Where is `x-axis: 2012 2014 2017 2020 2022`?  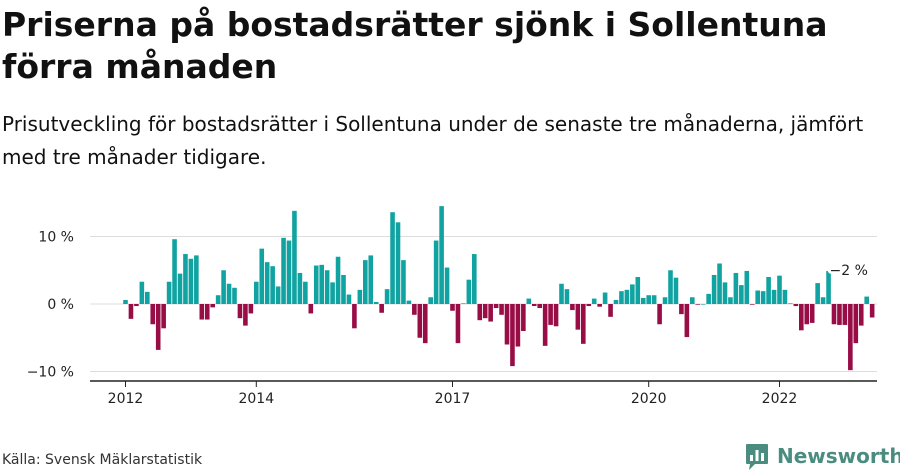 x-axis: 2012 2014 2017 2020 2022 is located at coordinates (483, 393).